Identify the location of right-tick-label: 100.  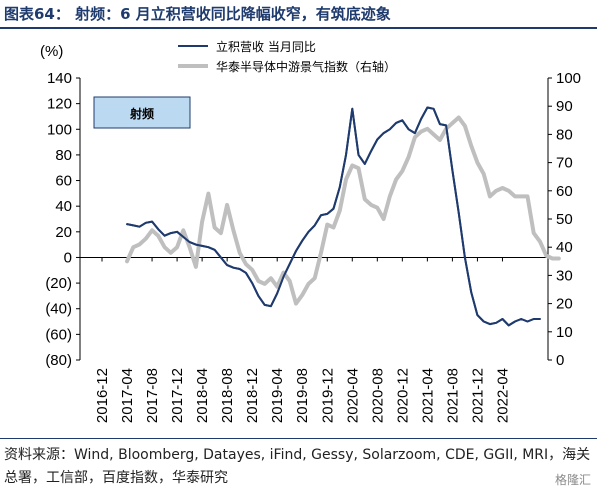
(568, 78).